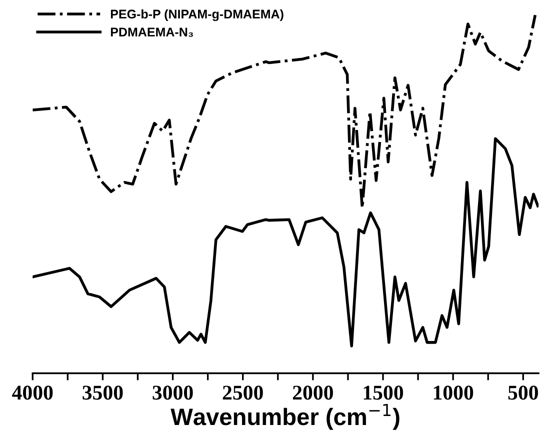 The height and width of the screenshot is (434, 544). What do you see at coordinates (151, 32) in the screenshot?
I see `legend-label: PDMAEMA-N₃` at bounding box center [151, 32].